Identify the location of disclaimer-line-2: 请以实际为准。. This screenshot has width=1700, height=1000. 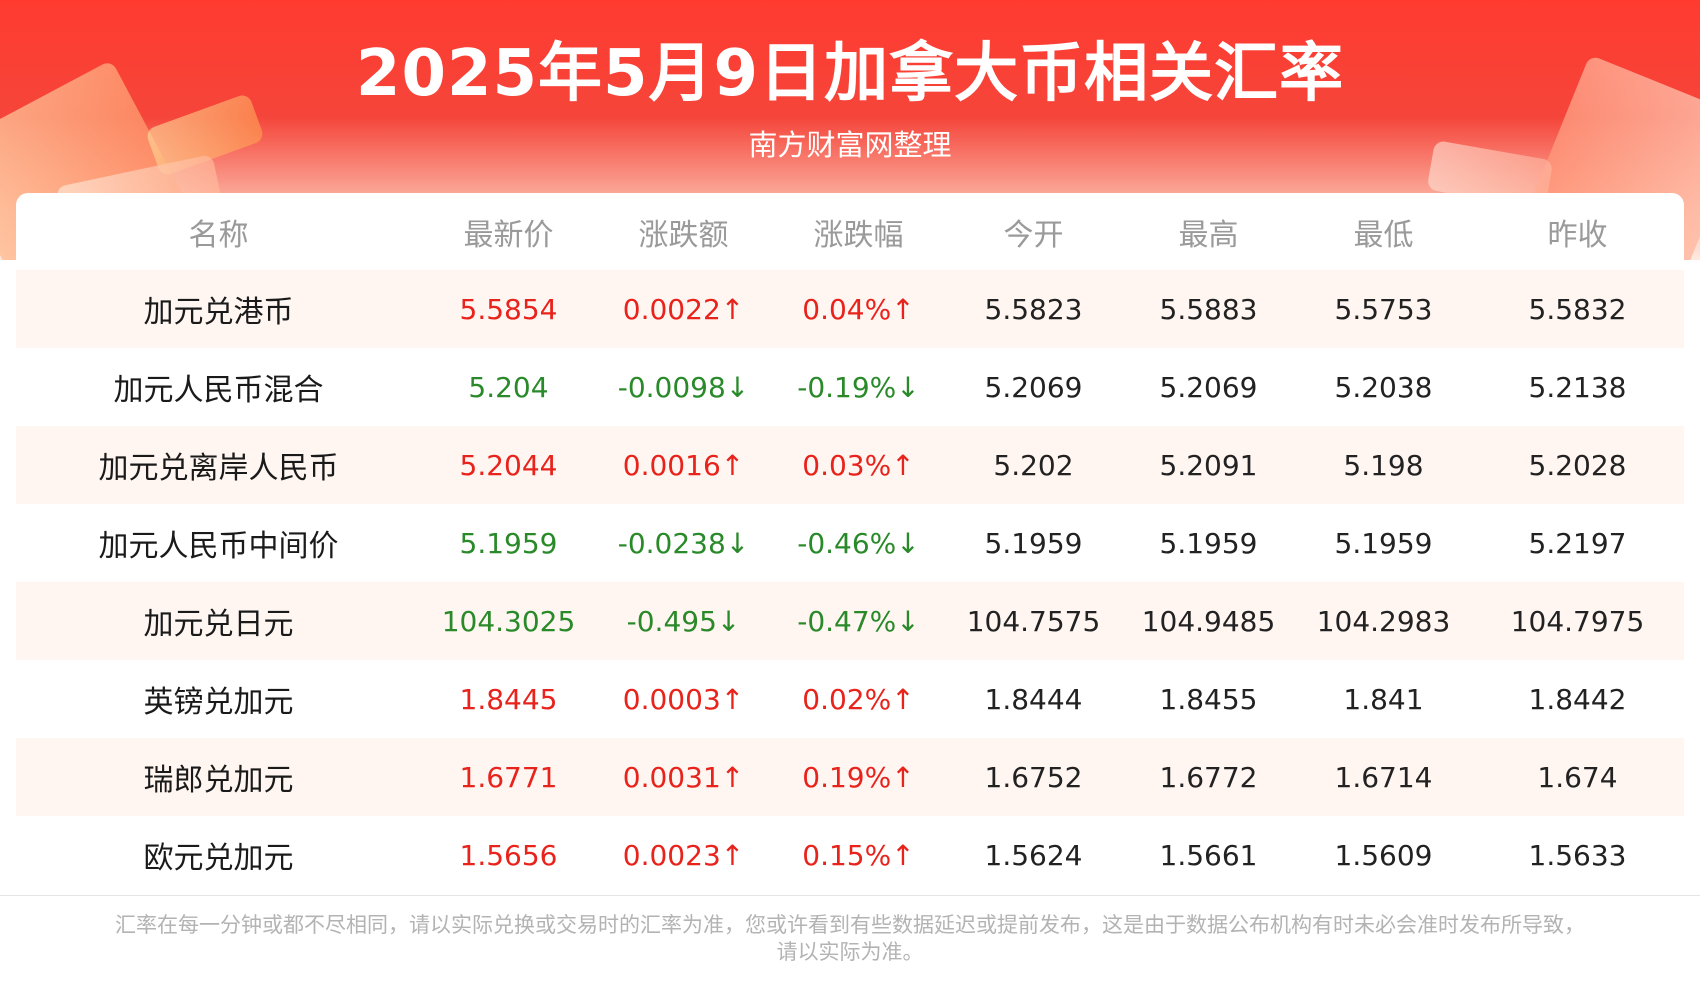
(850, 952).